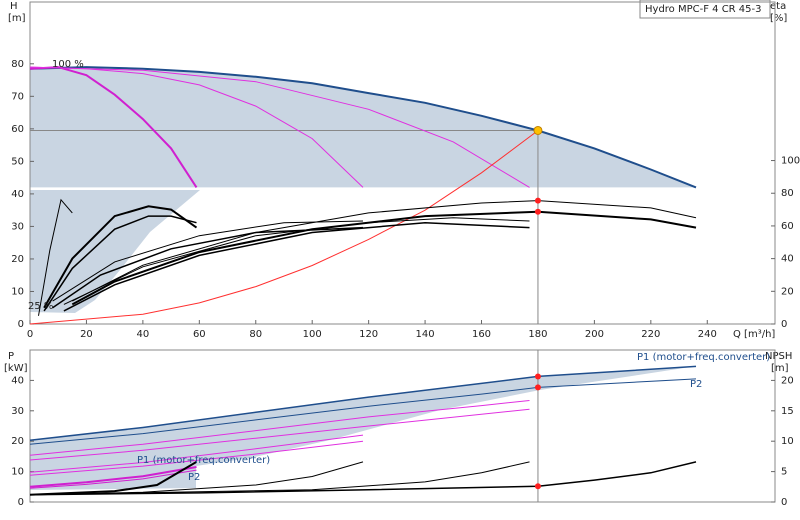 The width and height of the screenshot is (800, 520). I want to click on title-box, so click(705, 9).